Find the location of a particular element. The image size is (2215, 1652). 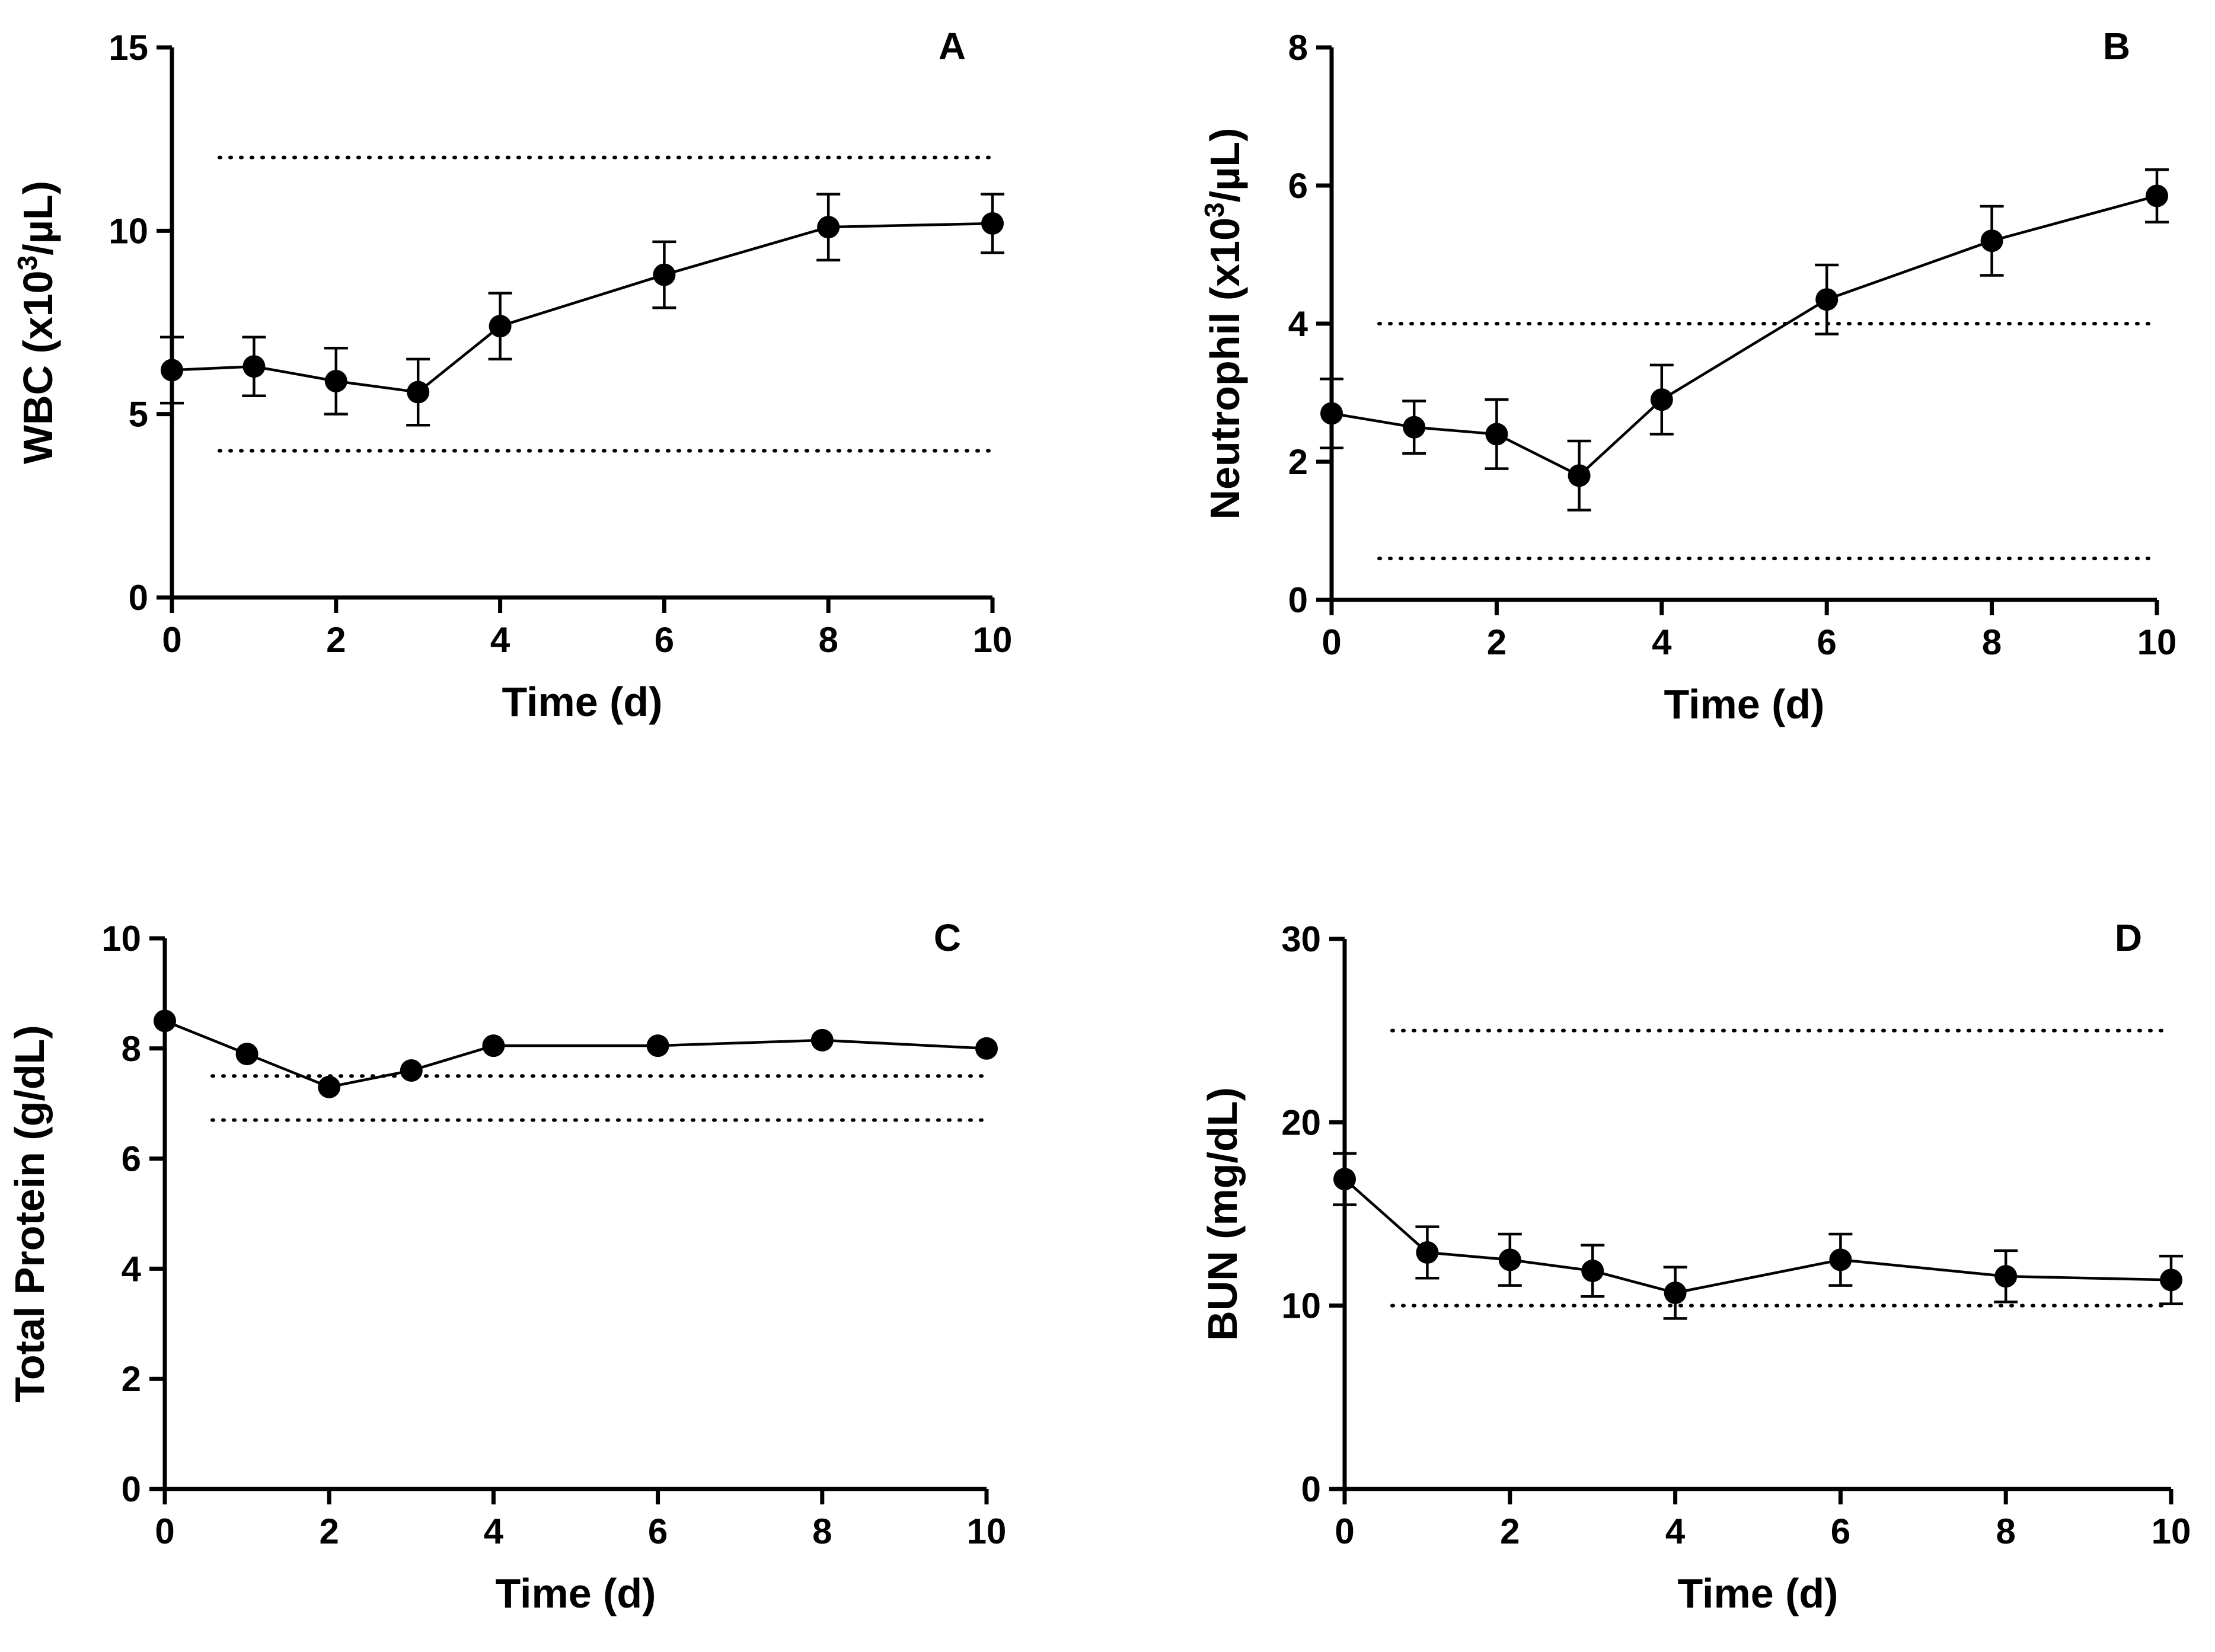

panel-a-xtick-label: 4 is located at coordinates (500, 640).